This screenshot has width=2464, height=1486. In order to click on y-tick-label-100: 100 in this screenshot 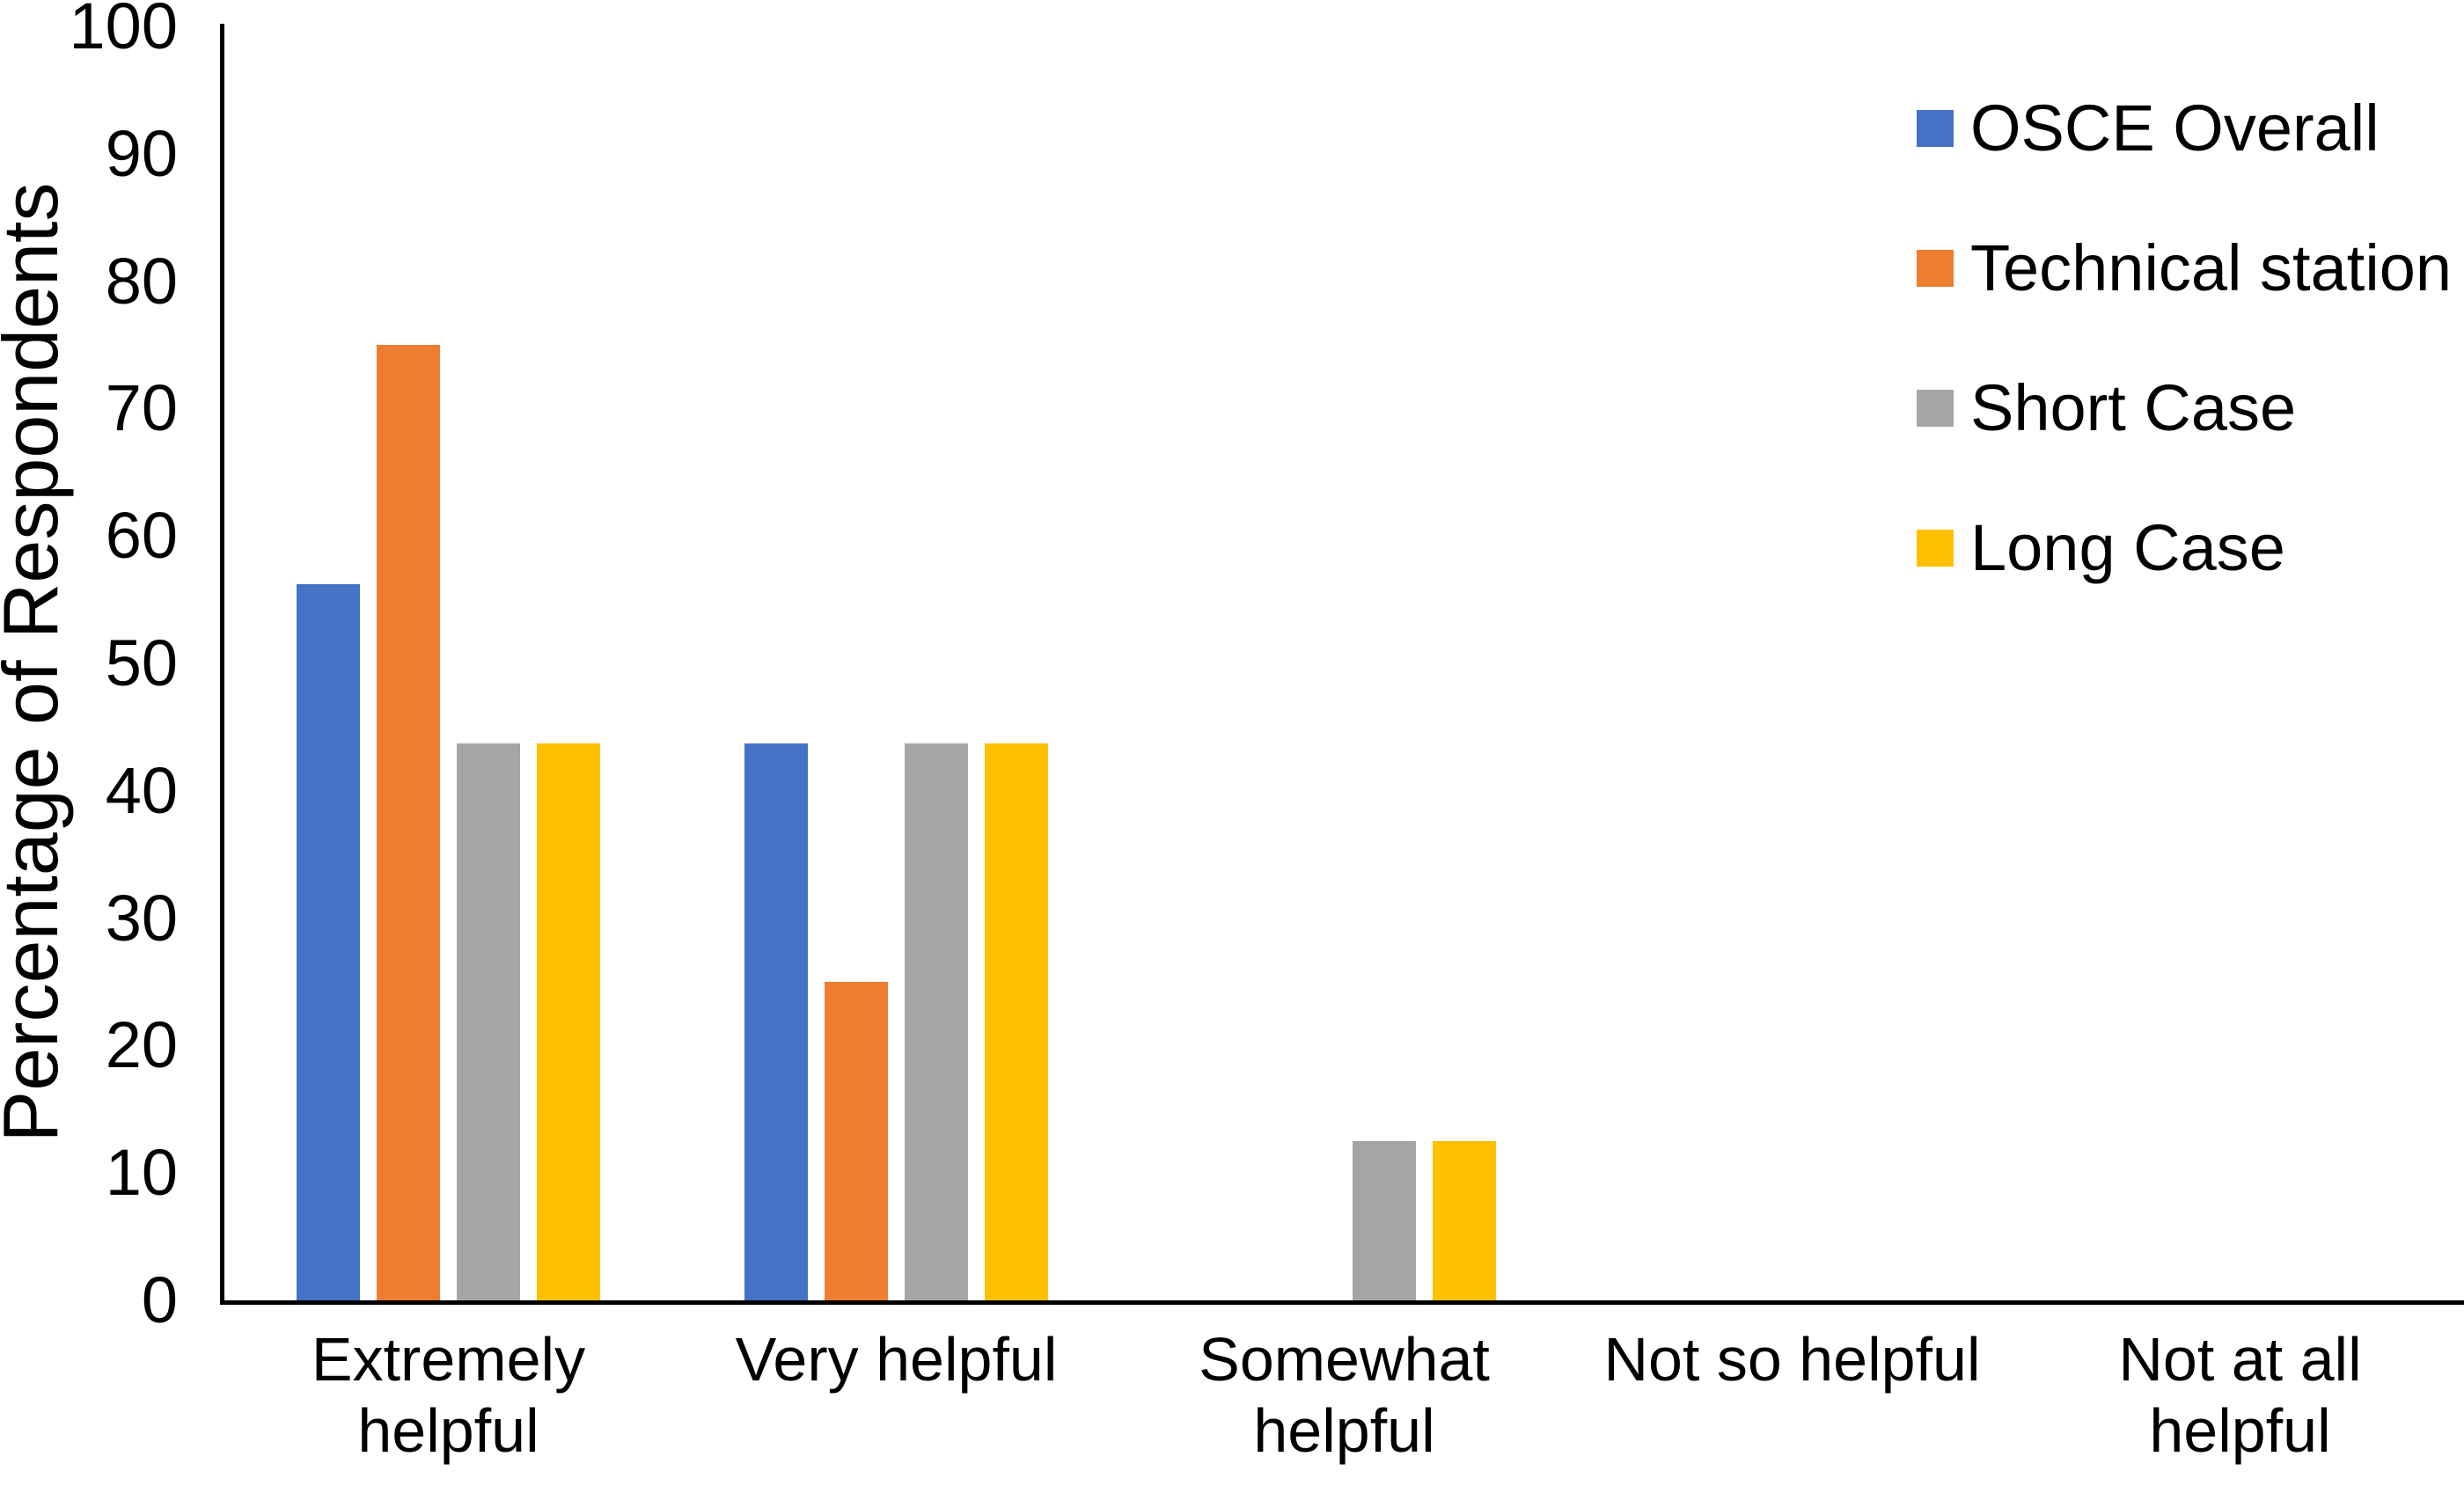, I will do `click(123, 31)`.